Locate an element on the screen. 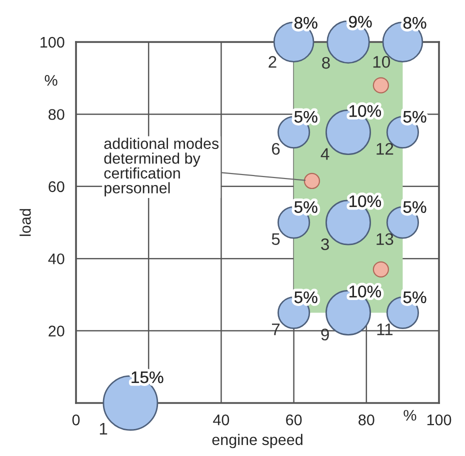 The width and height of the screenshot is (465, 456). annotation: 9% is located at coordinates (360, 22).